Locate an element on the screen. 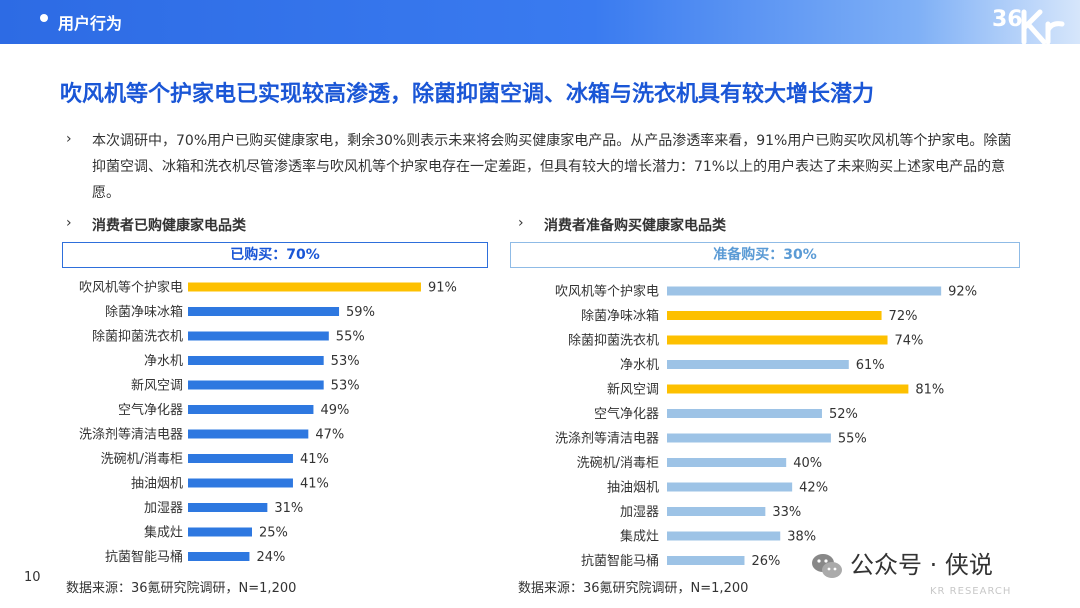  right-value-label: 26% is located at coordinates (765, 561).